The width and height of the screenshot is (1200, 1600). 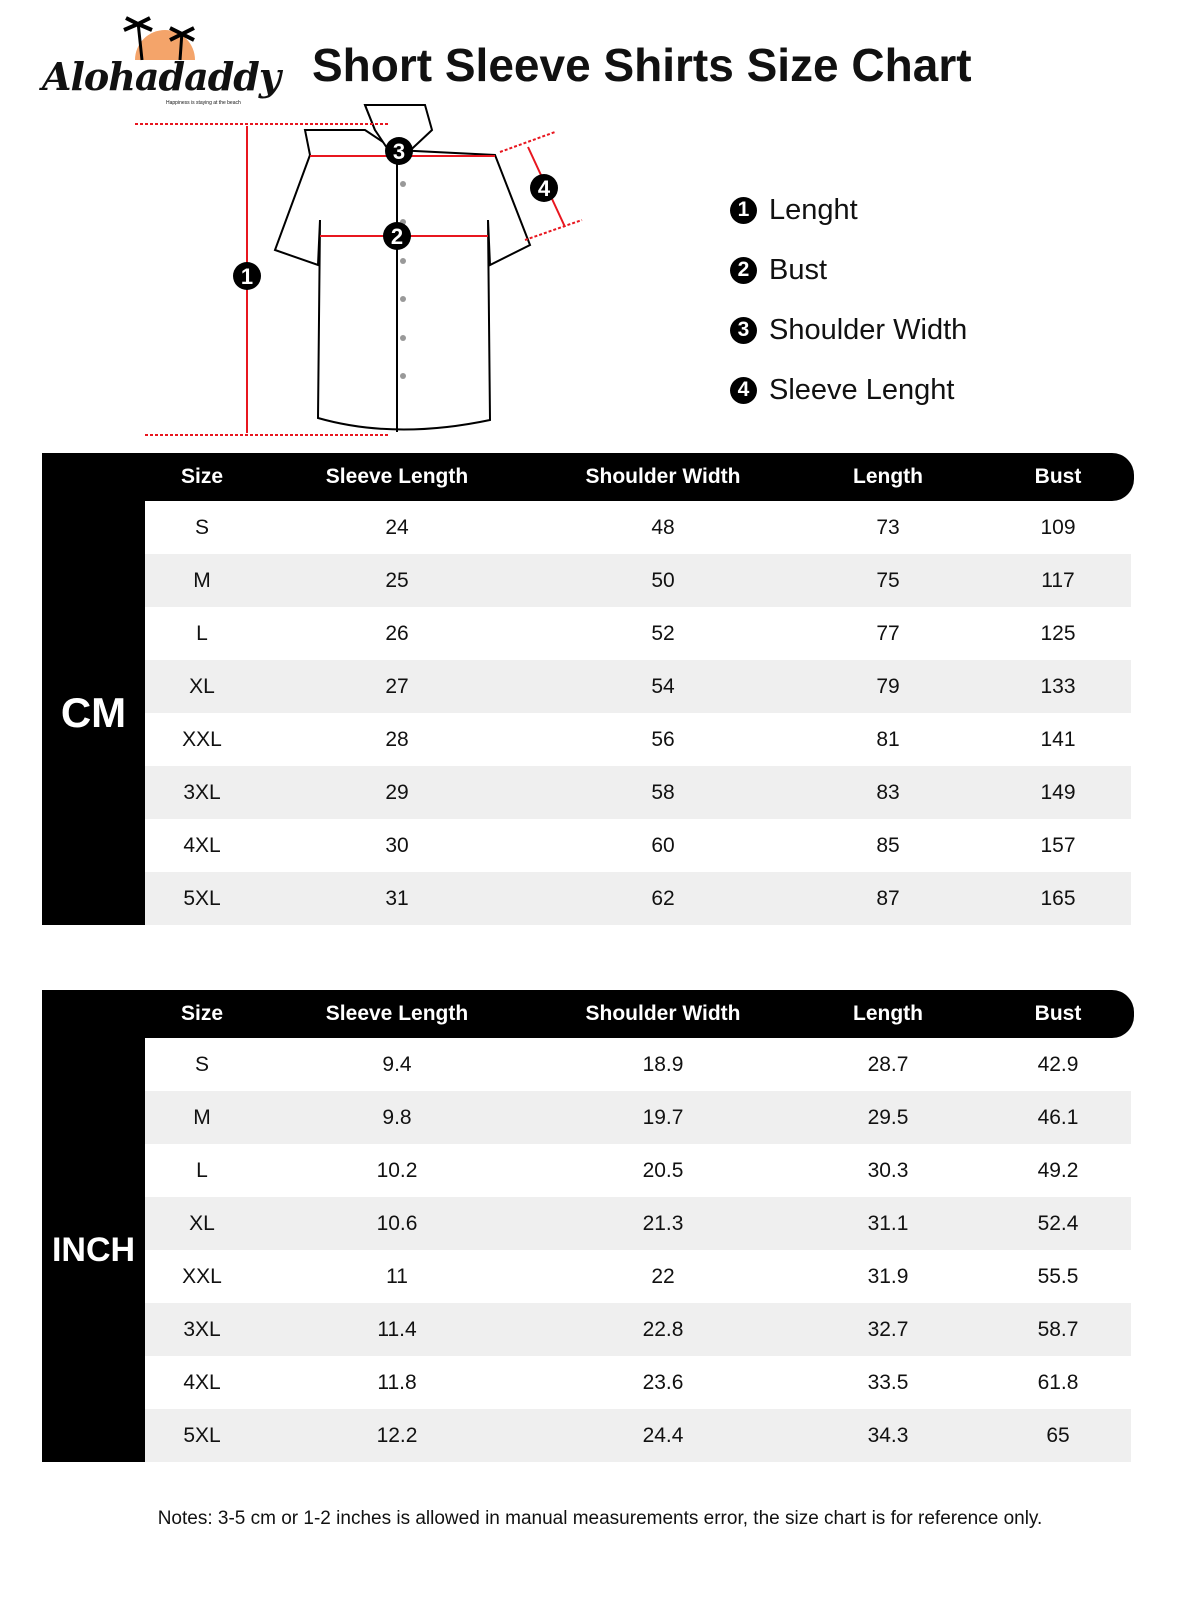 What do you see at coordinates (1058, 845) in the screenshot?
I see `table-cell: 157` at bounding box center [1058, 845].